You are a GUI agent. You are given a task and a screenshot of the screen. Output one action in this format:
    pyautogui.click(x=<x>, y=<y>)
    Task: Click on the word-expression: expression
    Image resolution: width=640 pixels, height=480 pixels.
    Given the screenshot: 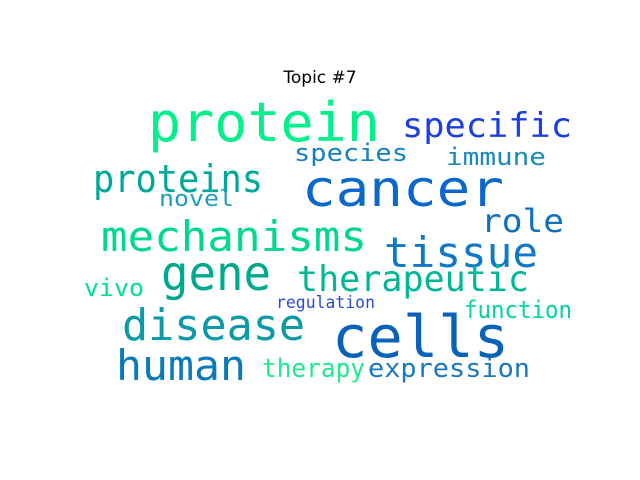 What is the action you would take?
    pyautogui.click(x=449, y=369)
    